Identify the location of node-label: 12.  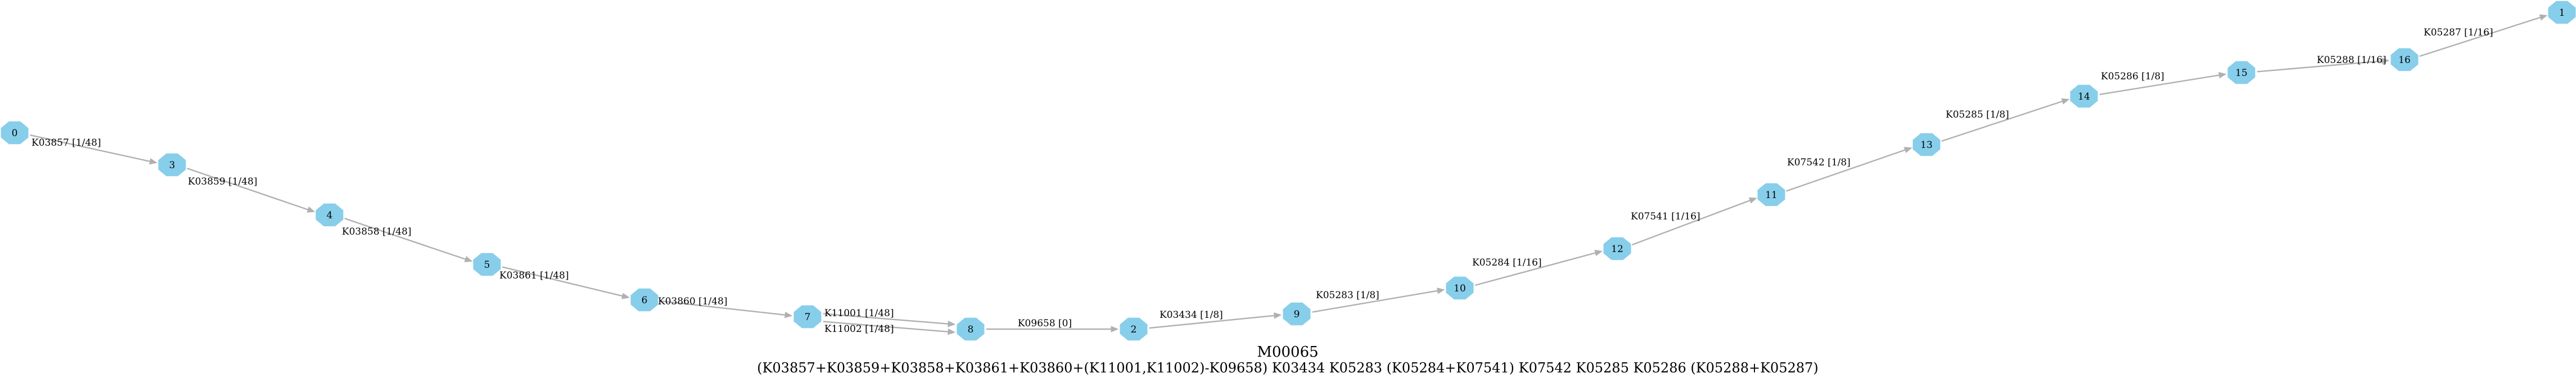
(1617, 249).